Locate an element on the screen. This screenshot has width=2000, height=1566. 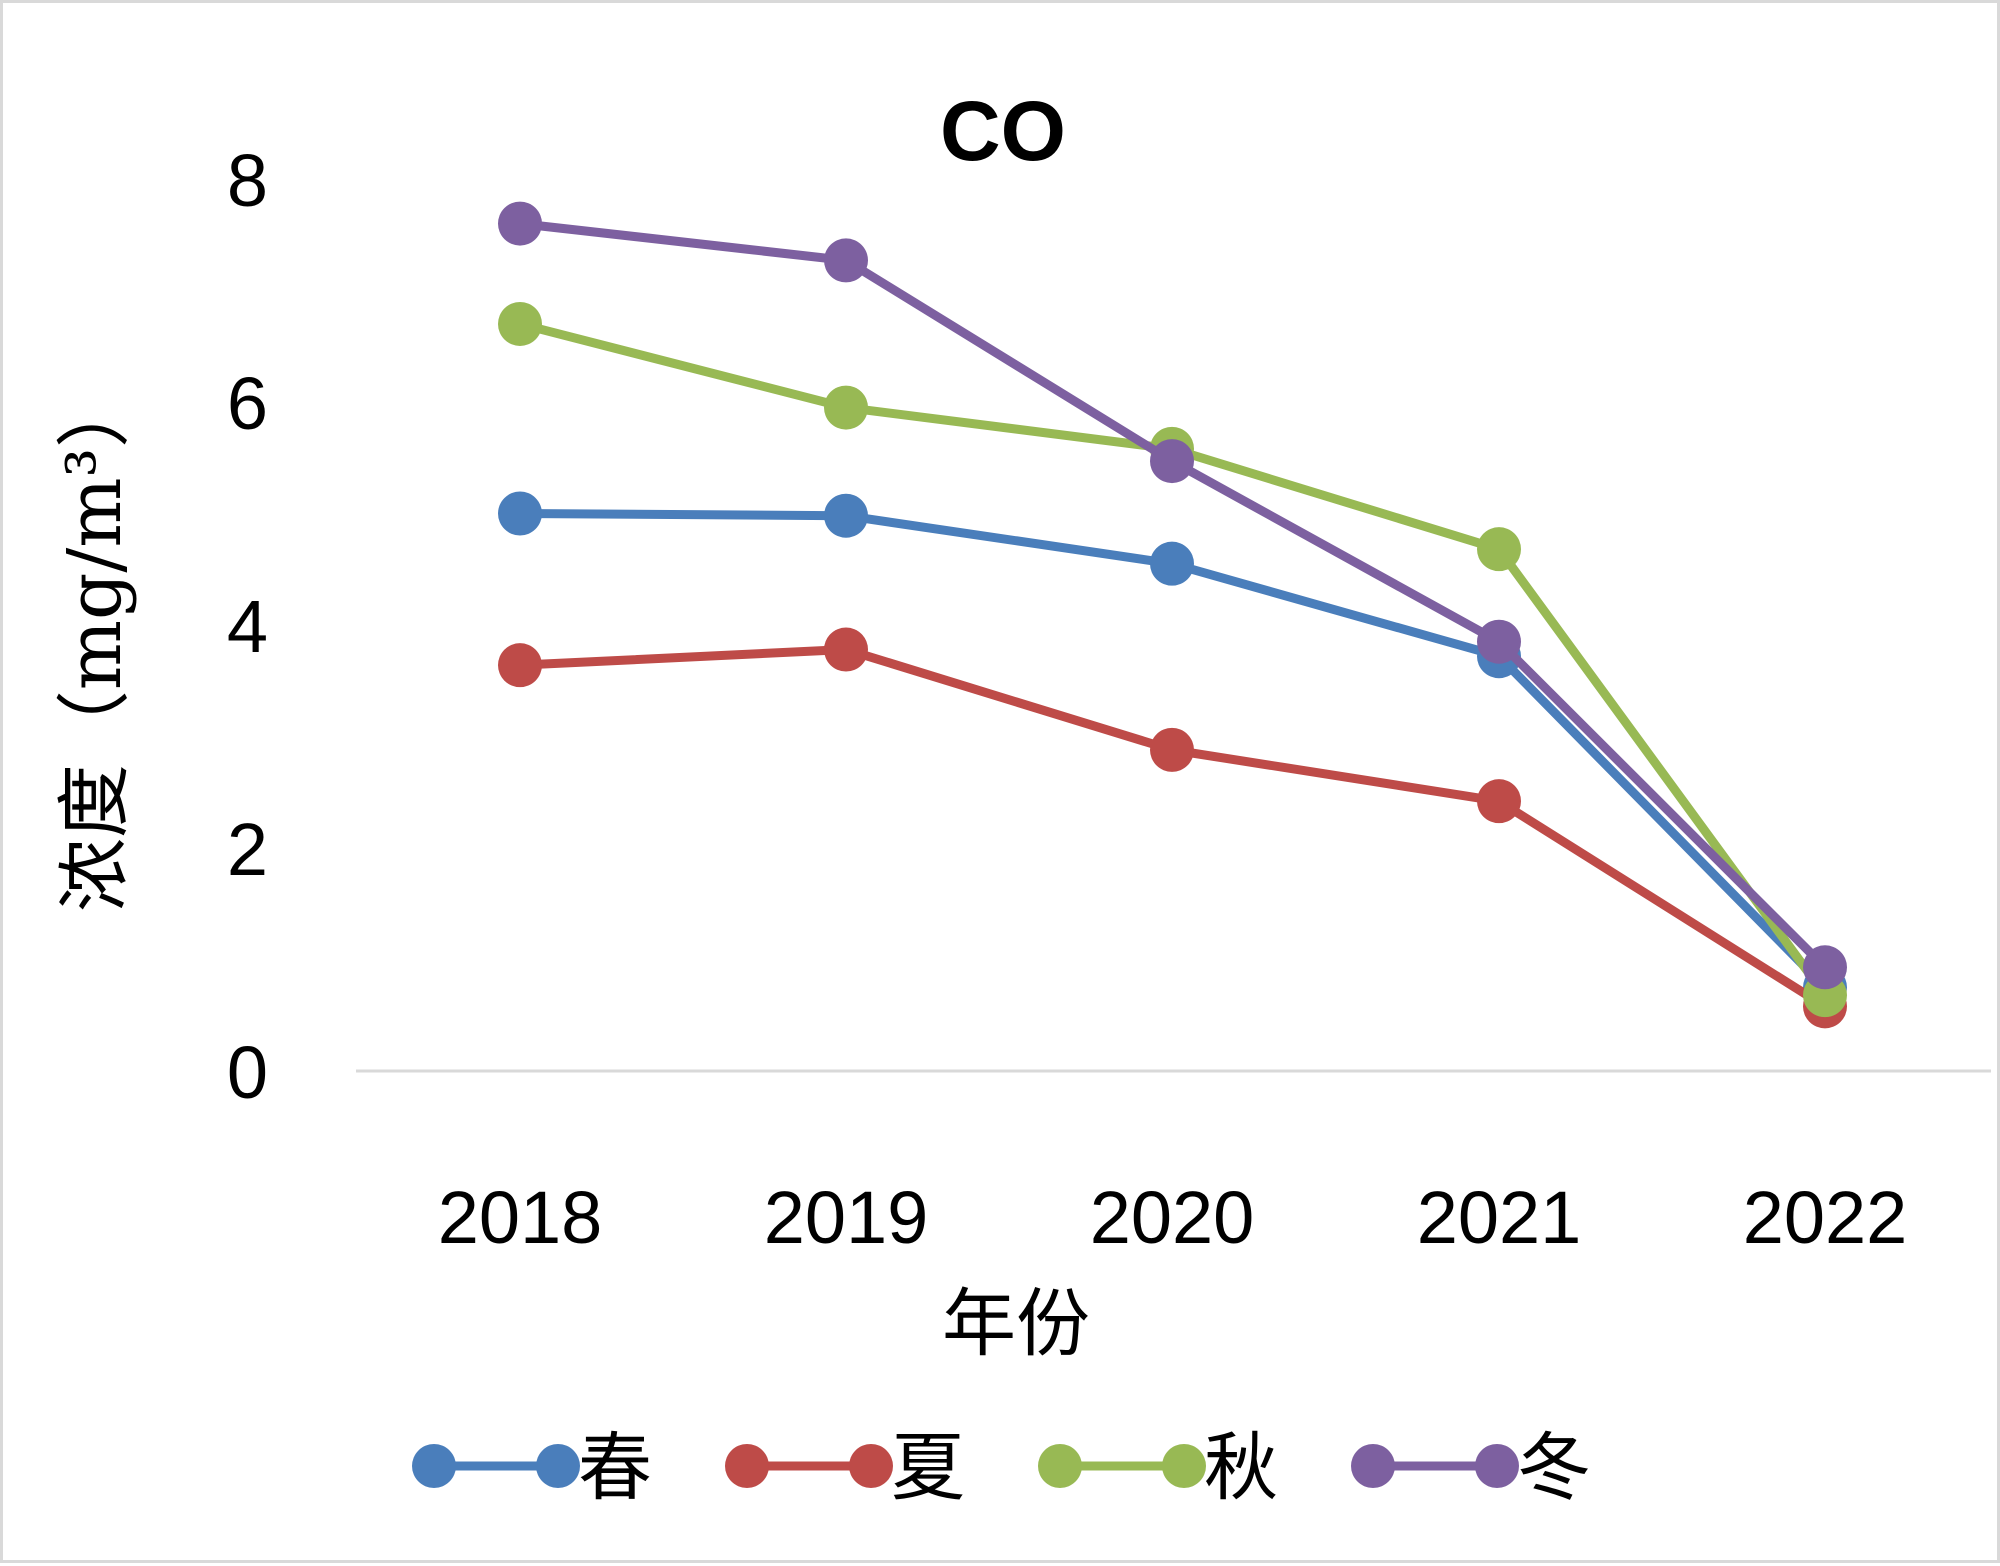
chart-title: CO is located at coordinates (1003, 131).